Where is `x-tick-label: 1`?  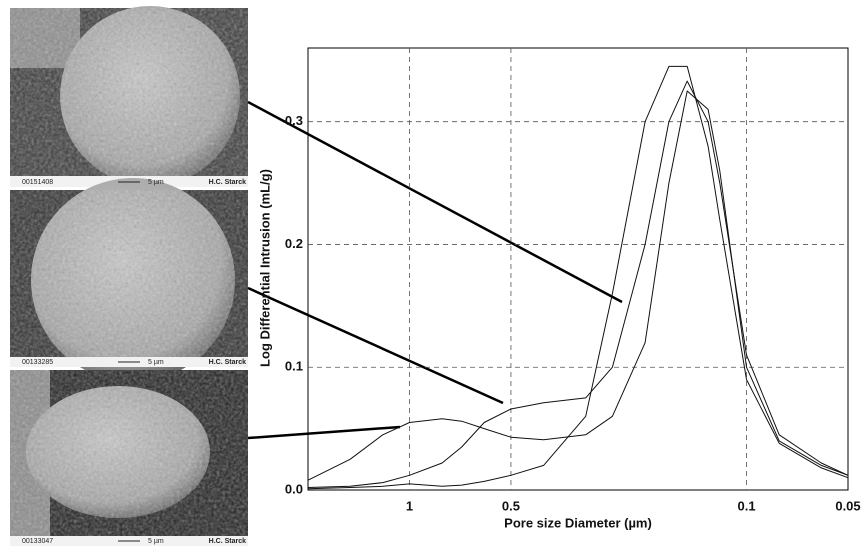
x-tick-label: 1 is located at coordinates (409, 505).